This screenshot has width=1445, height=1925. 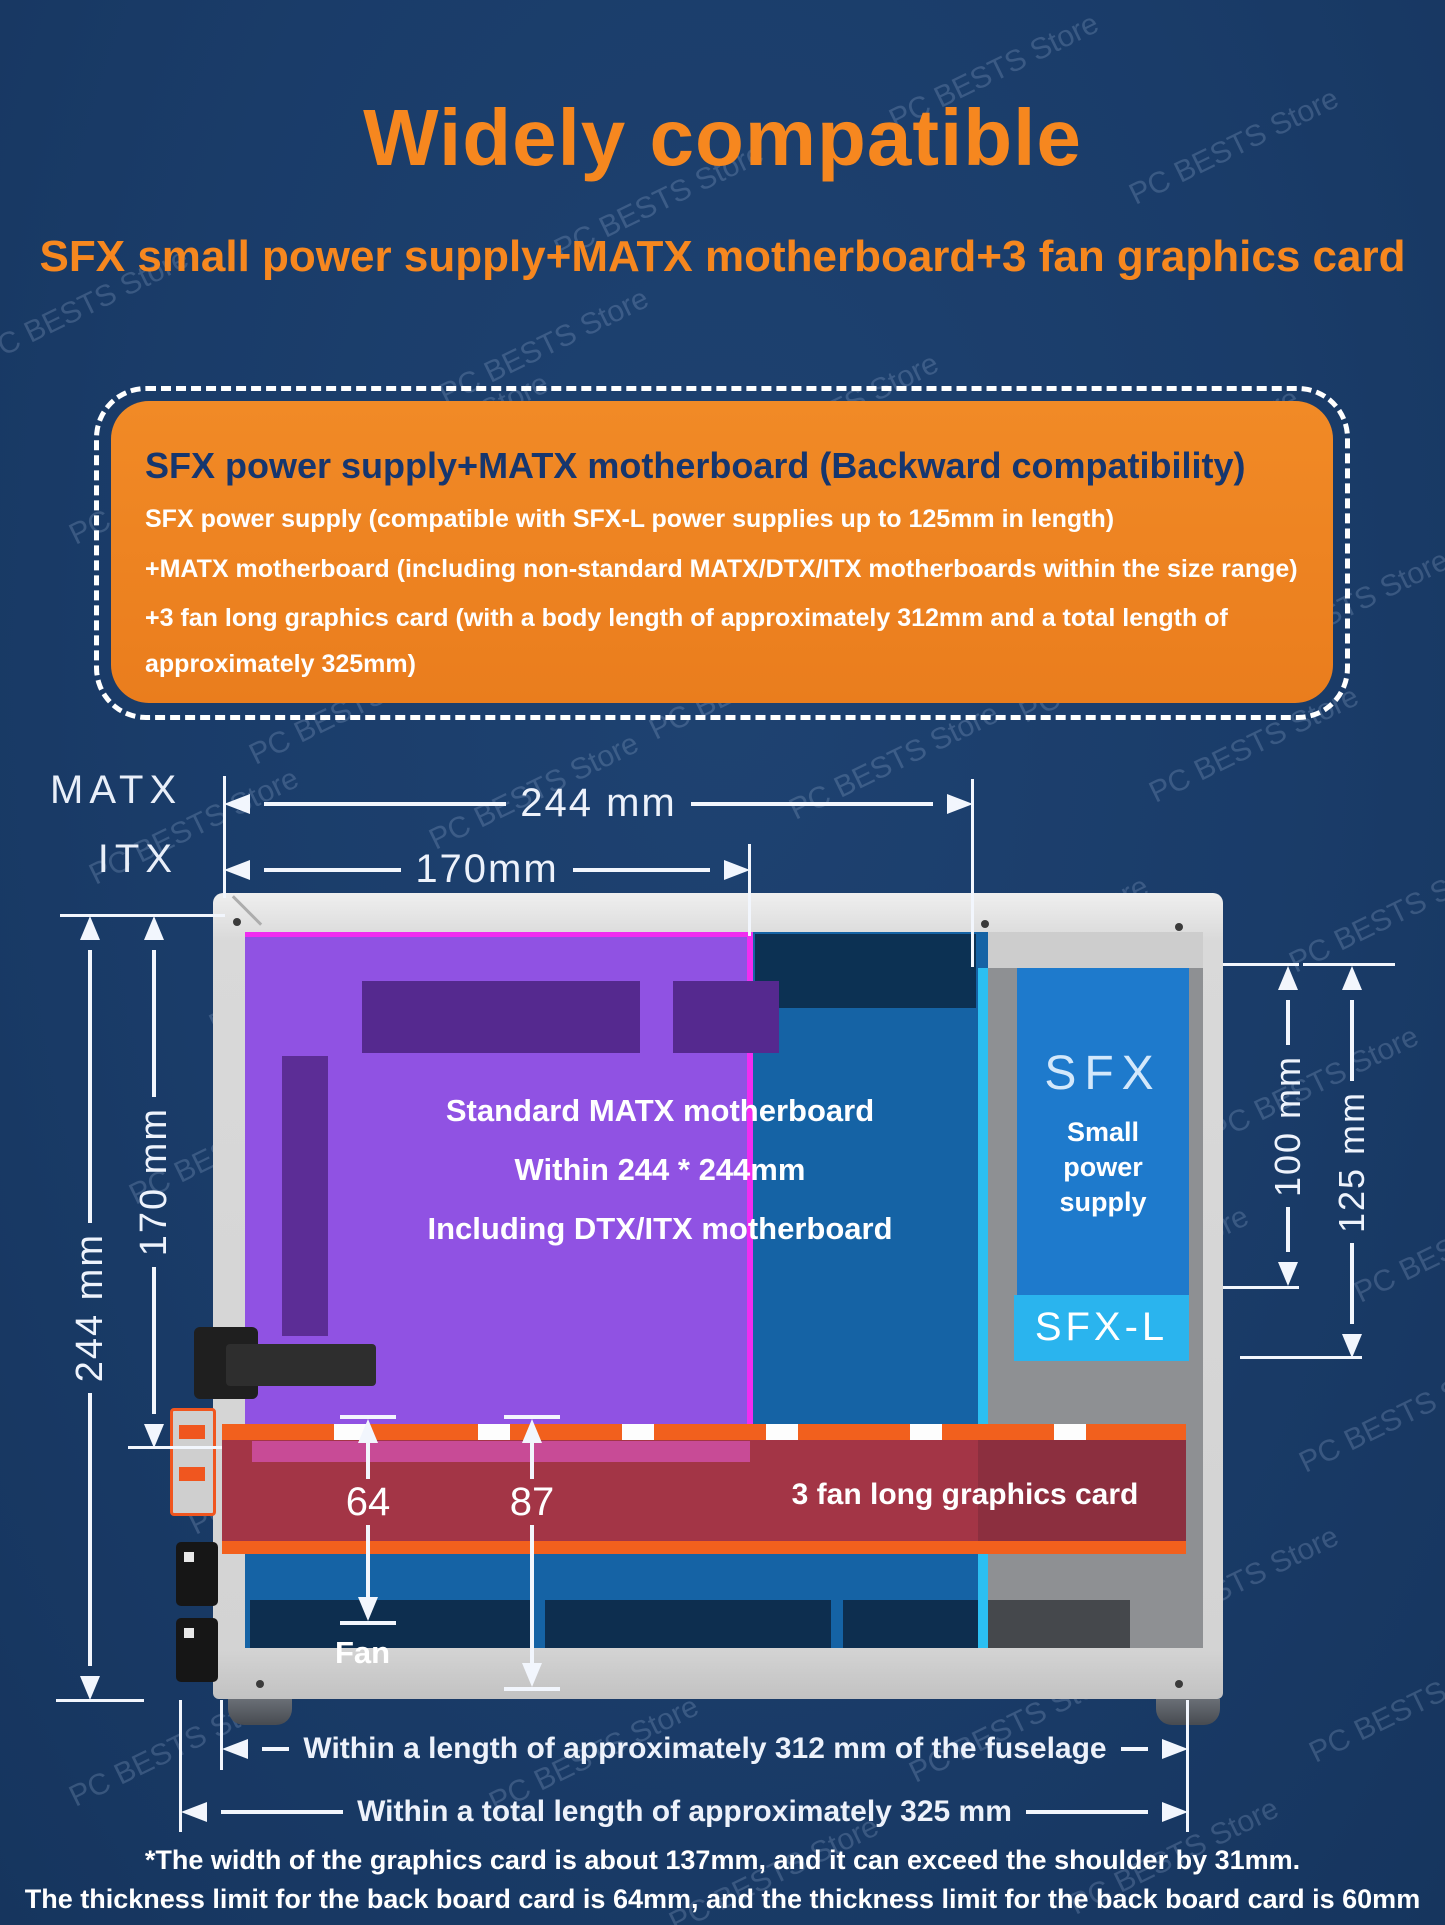 I want to click on expansion-bracket, so click(x=193, y=1462).